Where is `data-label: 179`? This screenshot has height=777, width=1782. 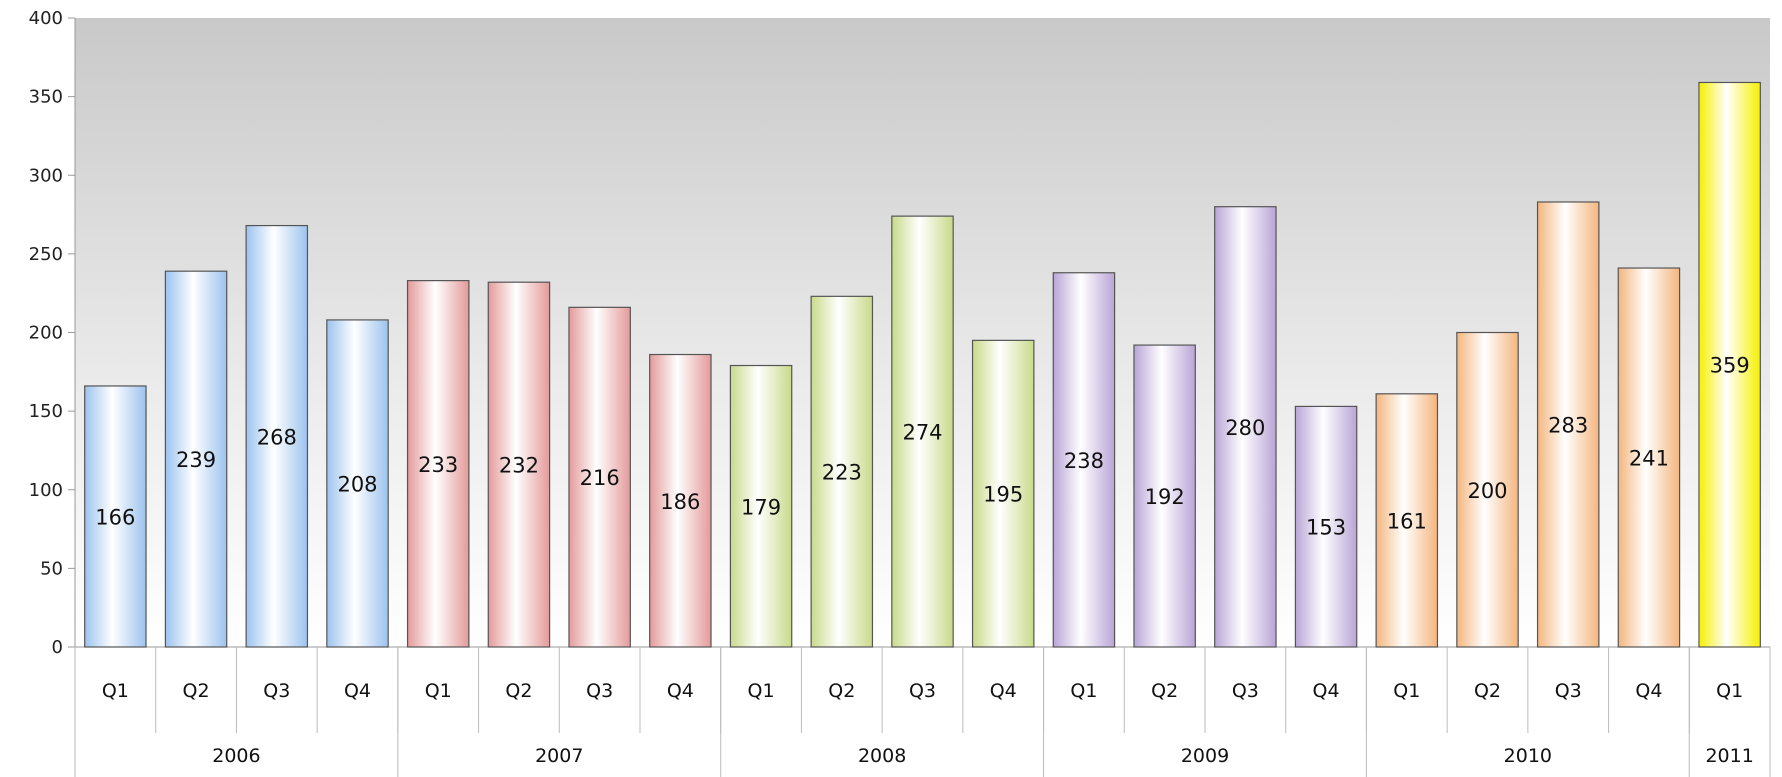
data-label: 179 is located at coordinates (761, 507).